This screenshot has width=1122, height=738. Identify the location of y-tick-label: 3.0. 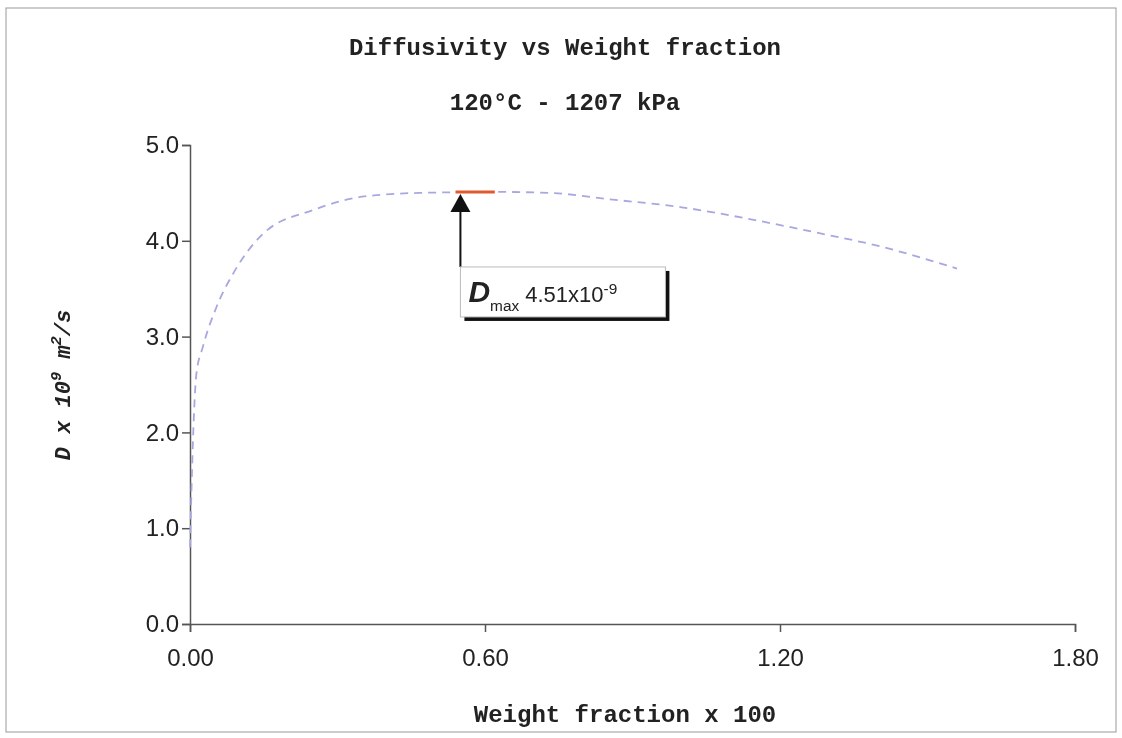
(162, 336).